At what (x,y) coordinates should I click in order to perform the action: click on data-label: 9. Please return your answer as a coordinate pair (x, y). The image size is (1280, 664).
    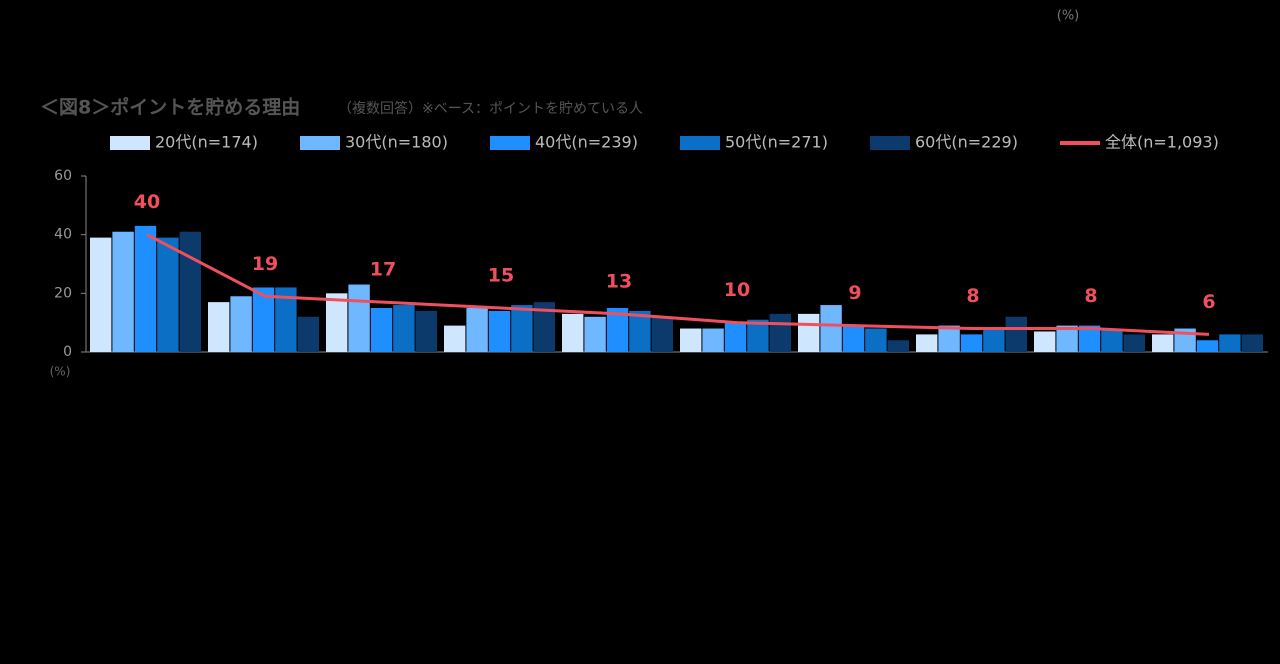
    Looking at the image, I should click on (854, 293).